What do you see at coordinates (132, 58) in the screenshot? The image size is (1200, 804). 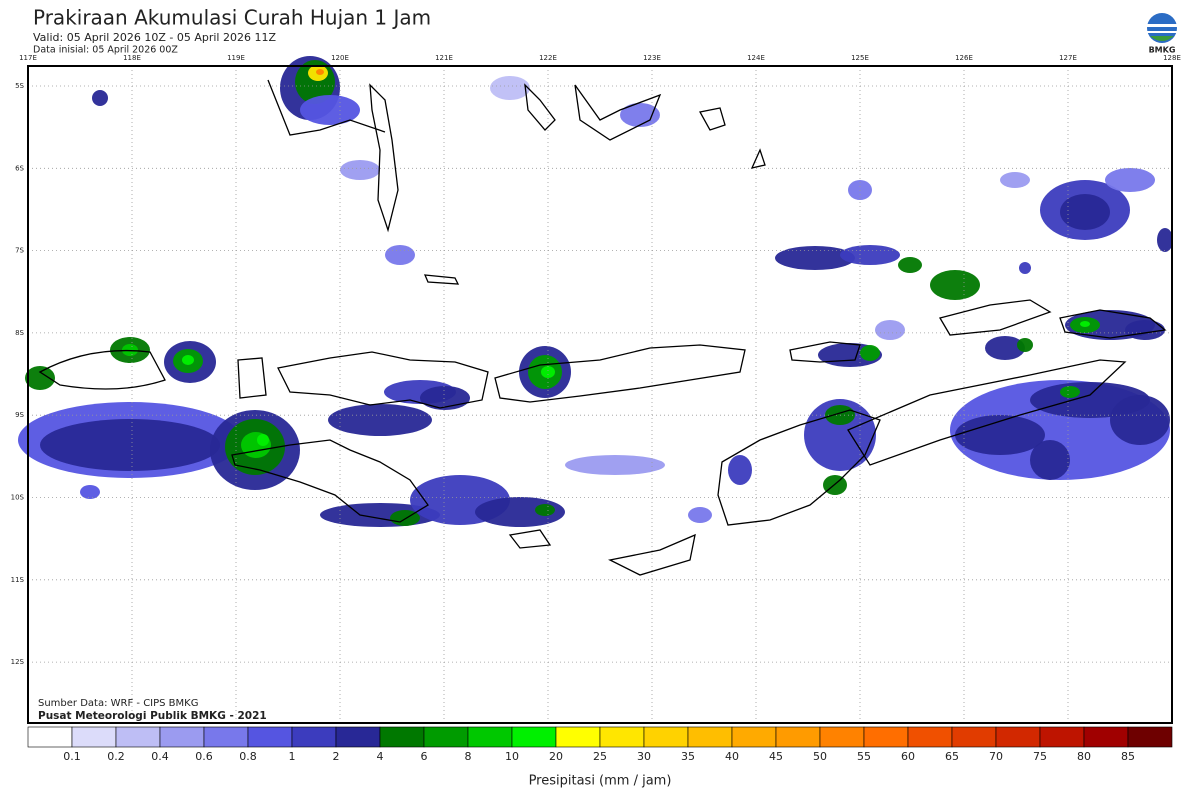 I see `x-tick-label: 118E` at bounding box center [132, 58].